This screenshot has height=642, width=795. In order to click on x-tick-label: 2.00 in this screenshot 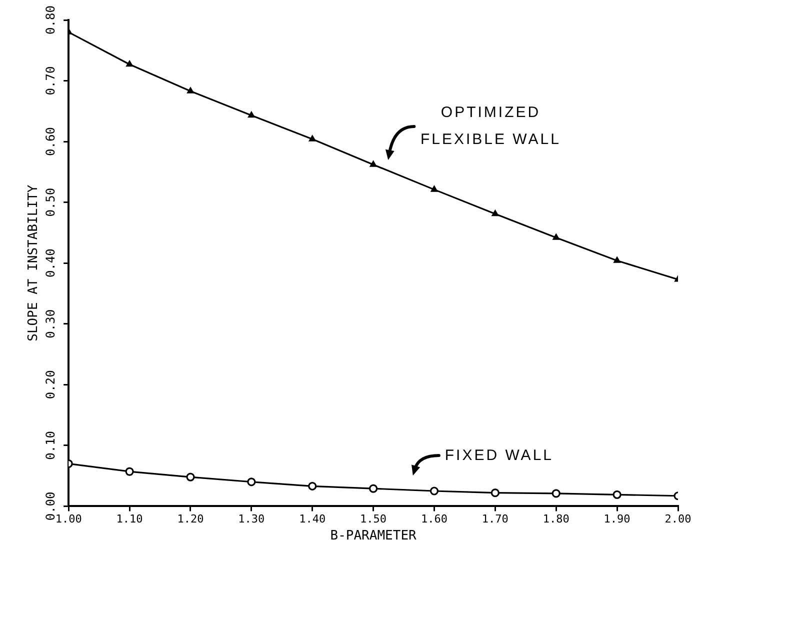, I will do `click(678, 519)`.